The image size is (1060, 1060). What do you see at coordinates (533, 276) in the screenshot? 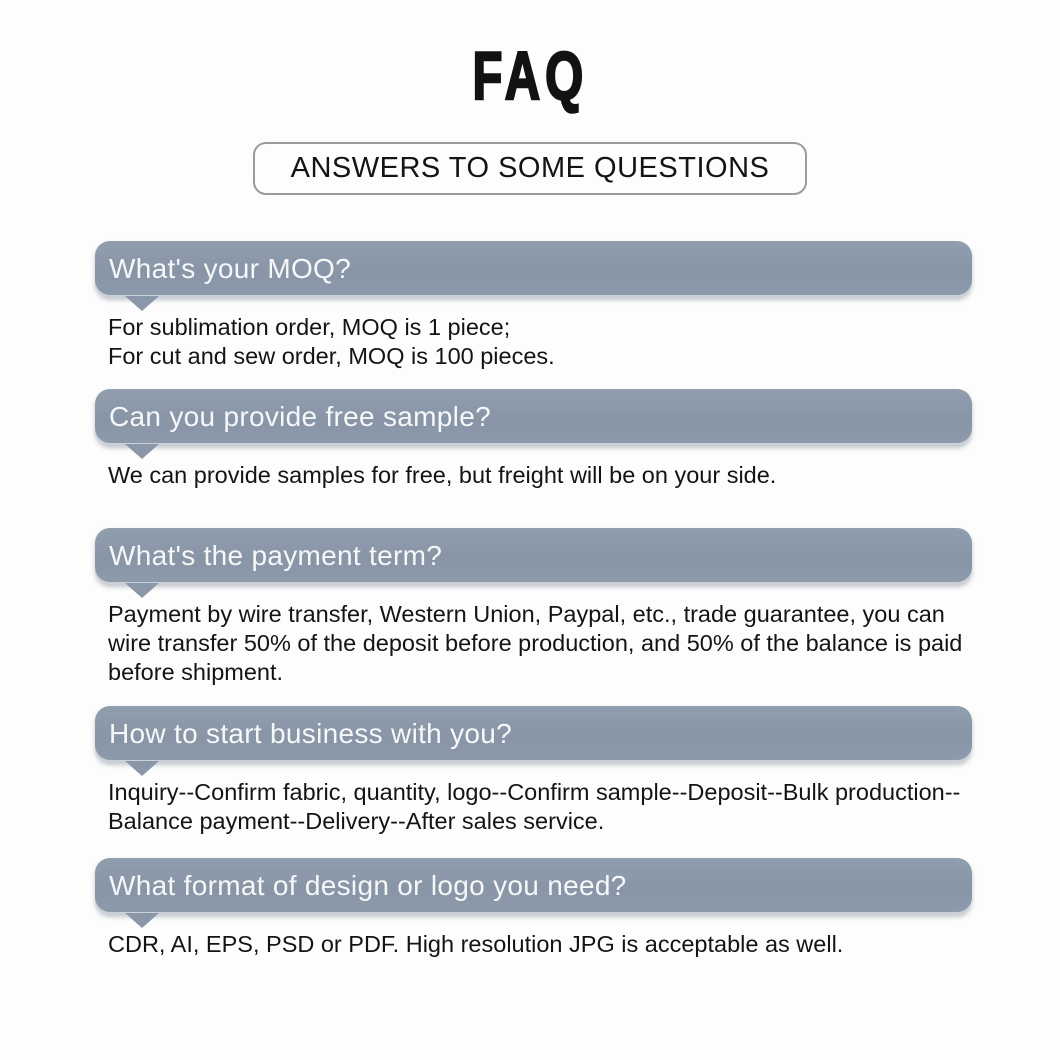
I see `faq-question-bar: What's your MOQ?` at bounding box center [533, 276].